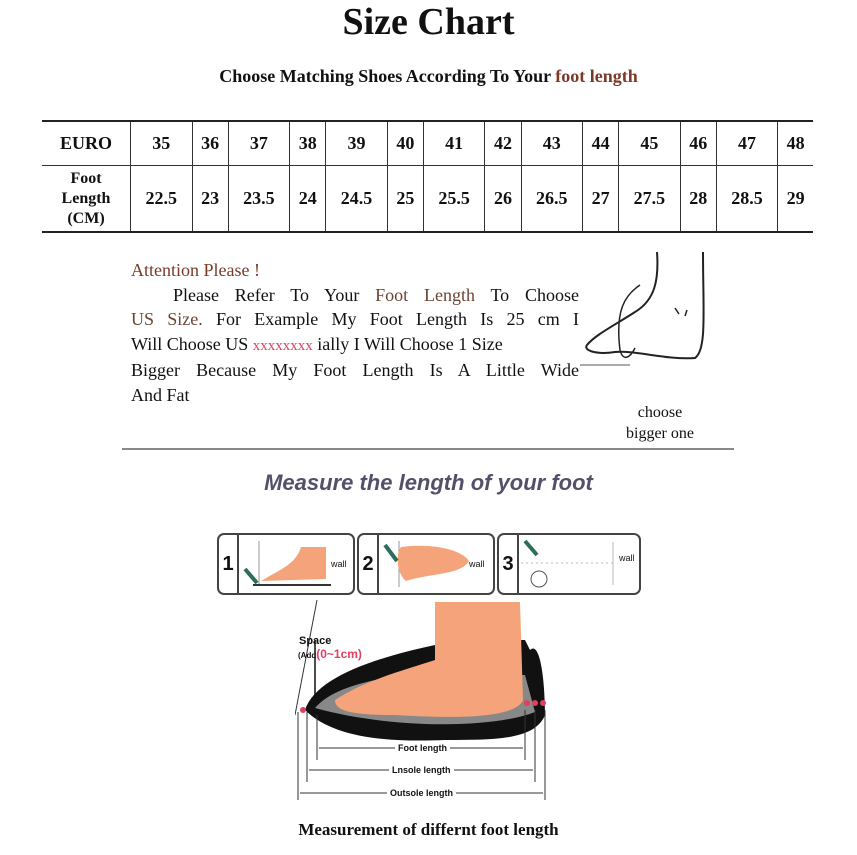 The width and height of the screenshot is (857, 855). Describe the element at coordinates (369, 564) in the screenshot. I see `step-number: 2` at that location.